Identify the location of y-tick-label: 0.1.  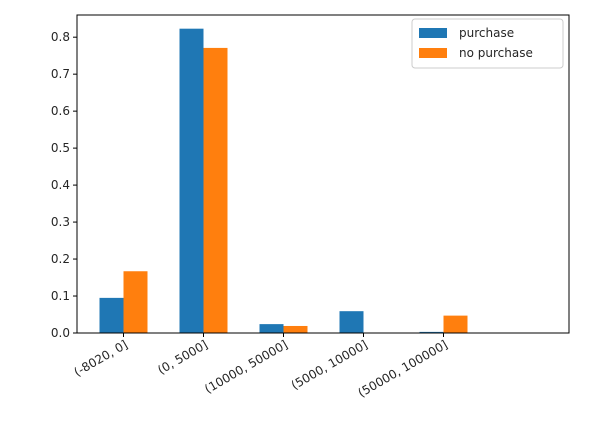
(60, 296).